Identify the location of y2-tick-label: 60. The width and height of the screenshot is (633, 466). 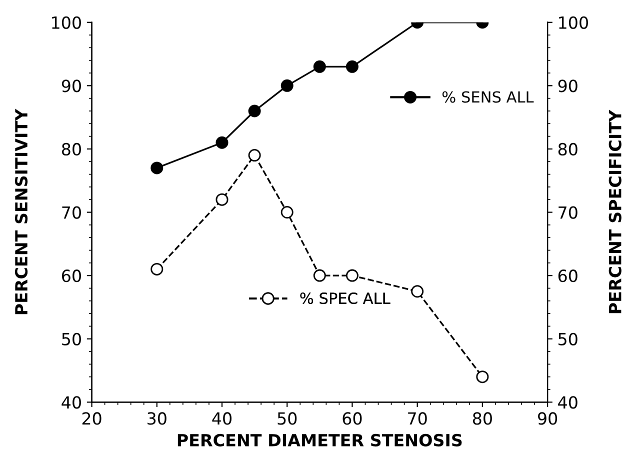
(568, 276).